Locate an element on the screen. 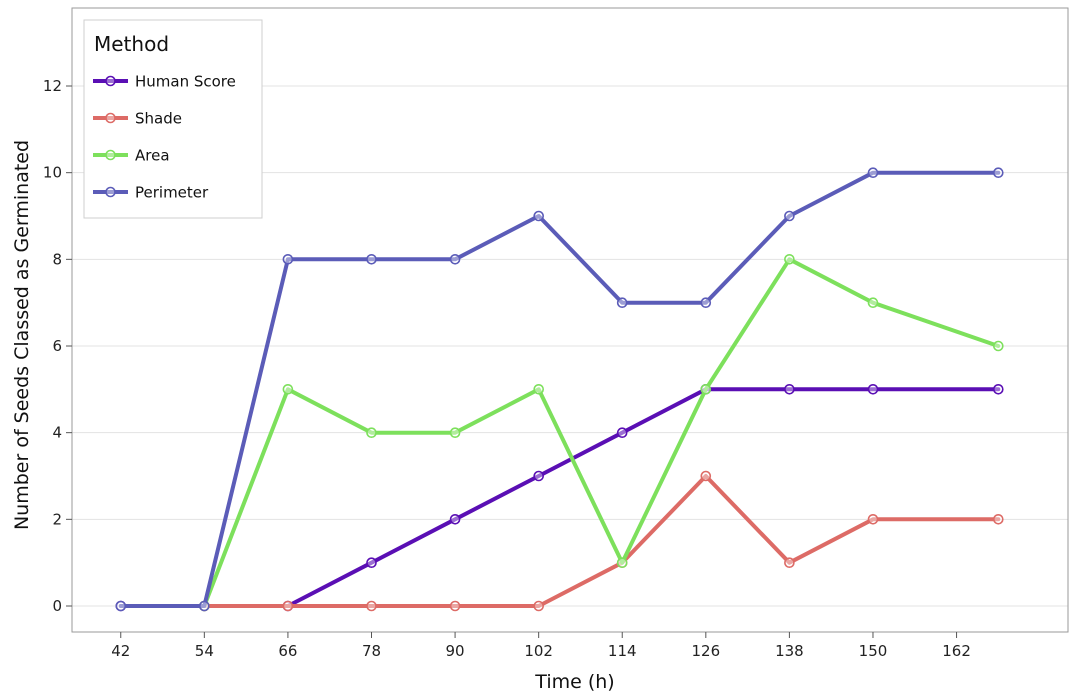 This screenshot has width=1072, height=695. x-tick-label: 42 is located at coordinates (120, 651).